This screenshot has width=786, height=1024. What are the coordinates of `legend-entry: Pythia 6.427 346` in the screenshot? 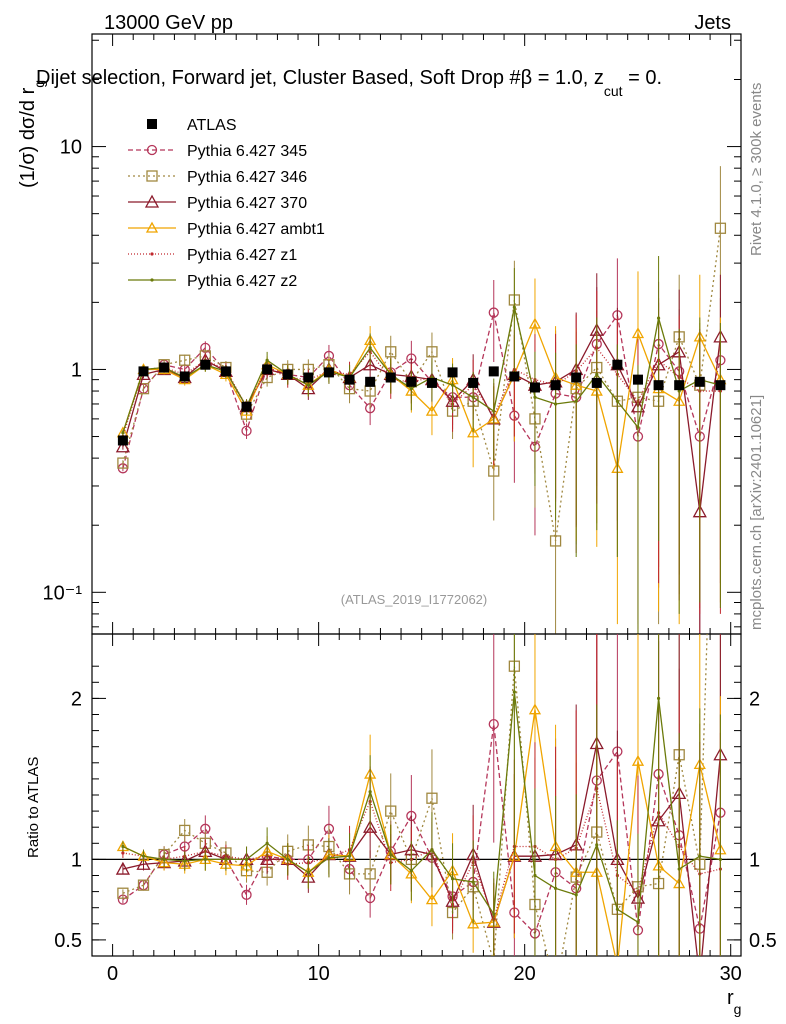 It's located at (217, 177).